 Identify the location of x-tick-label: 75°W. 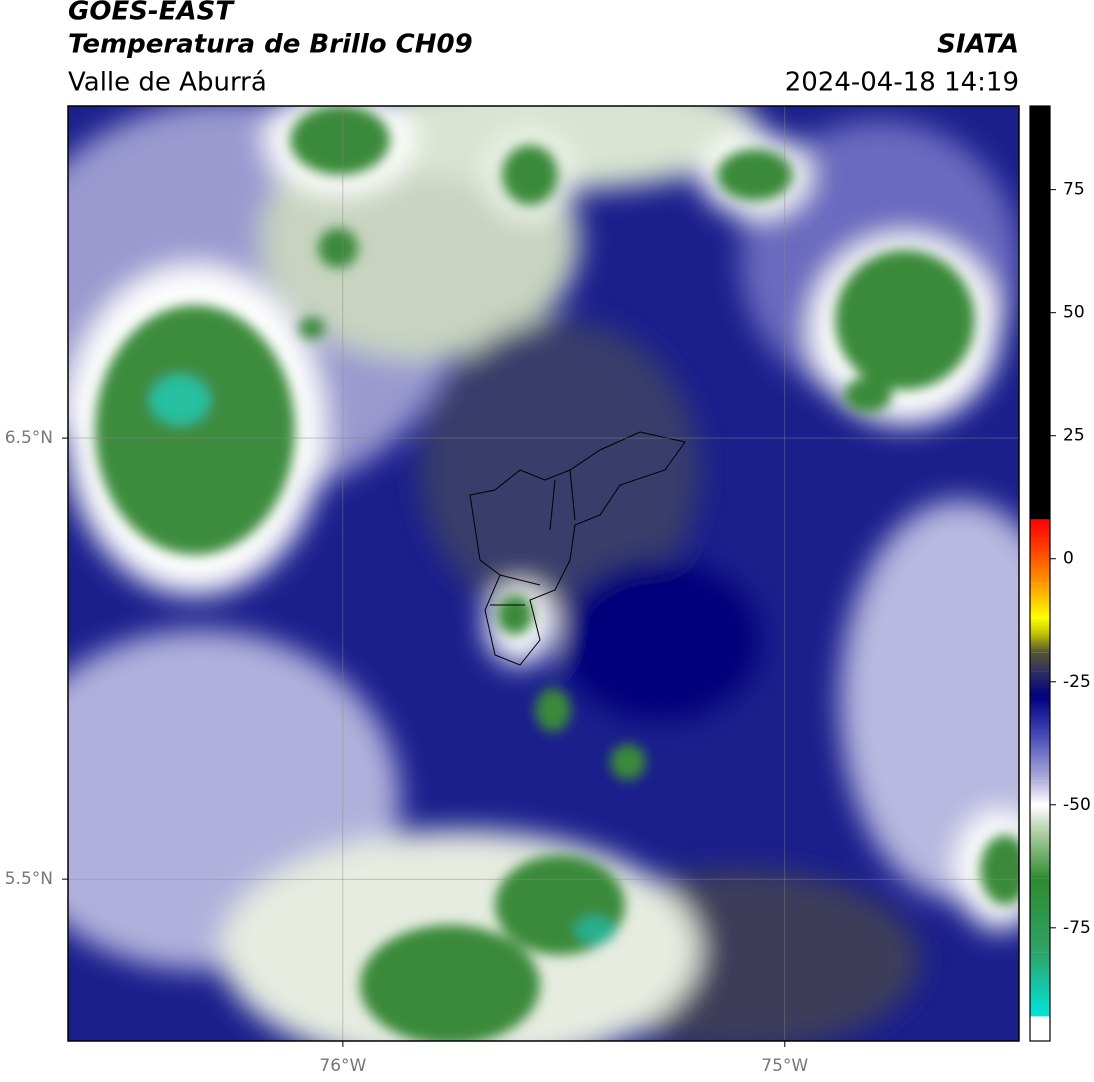
(784, 1066).